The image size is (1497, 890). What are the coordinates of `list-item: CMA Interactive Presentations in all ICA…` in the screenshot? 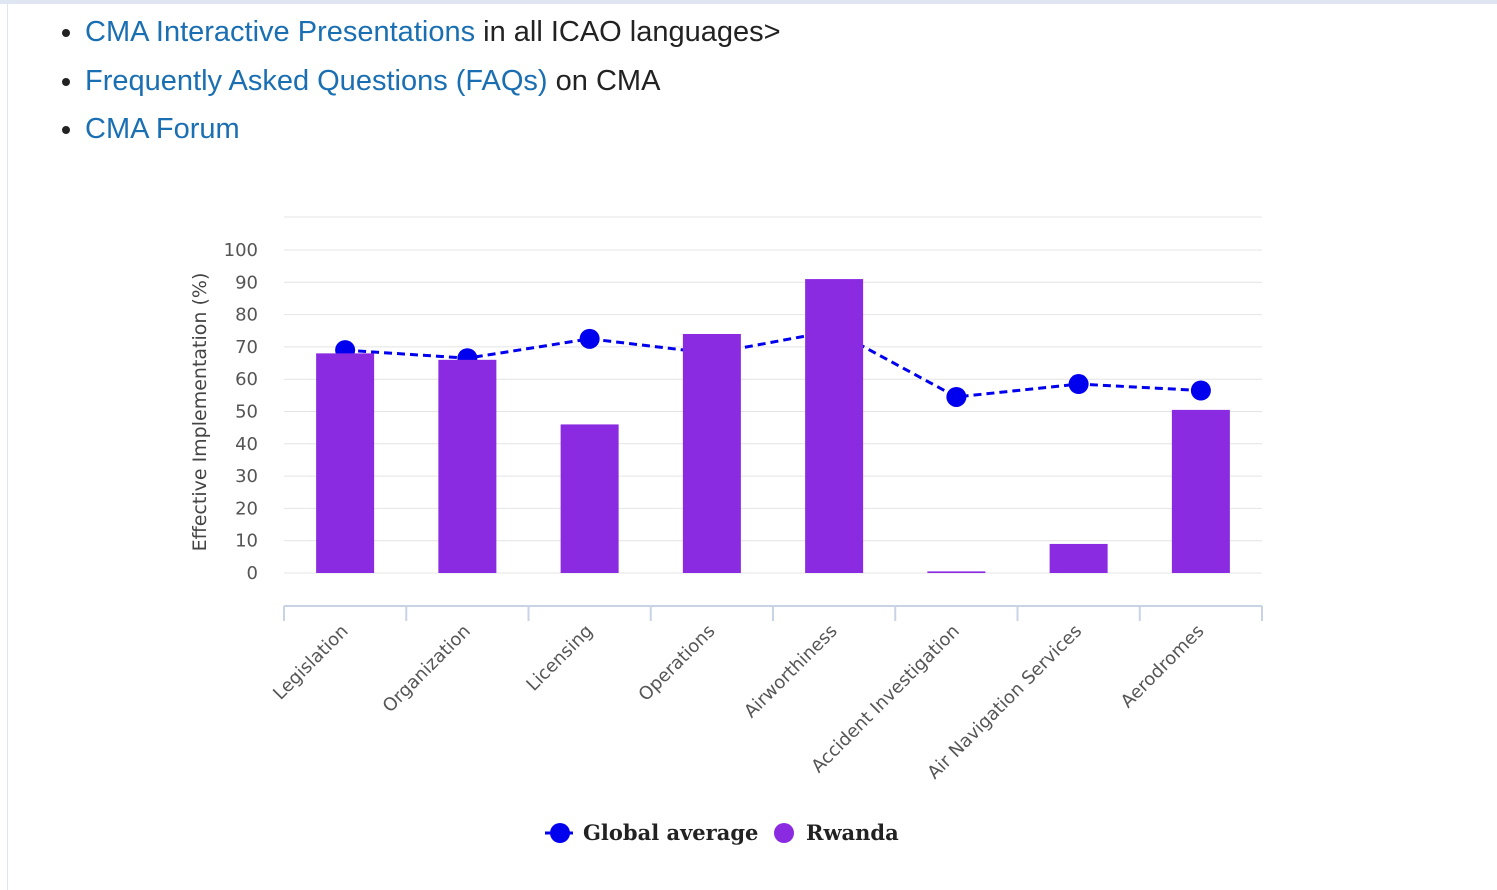 It's located at (433, 32).